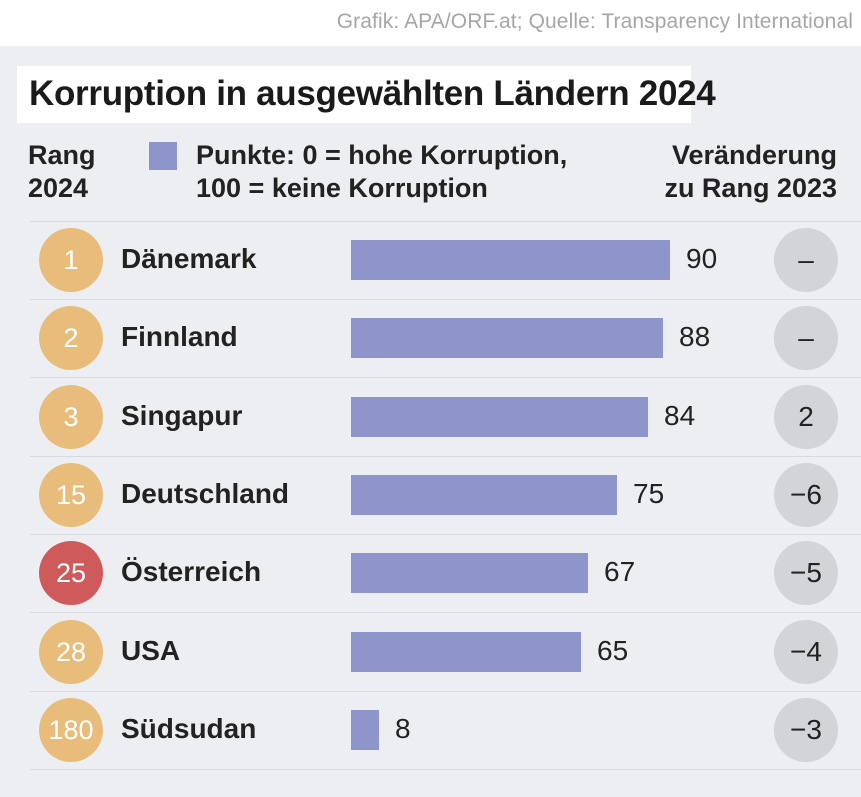 The image size is (861, 797). I want to click on legend-swatch, so click(163, 156).